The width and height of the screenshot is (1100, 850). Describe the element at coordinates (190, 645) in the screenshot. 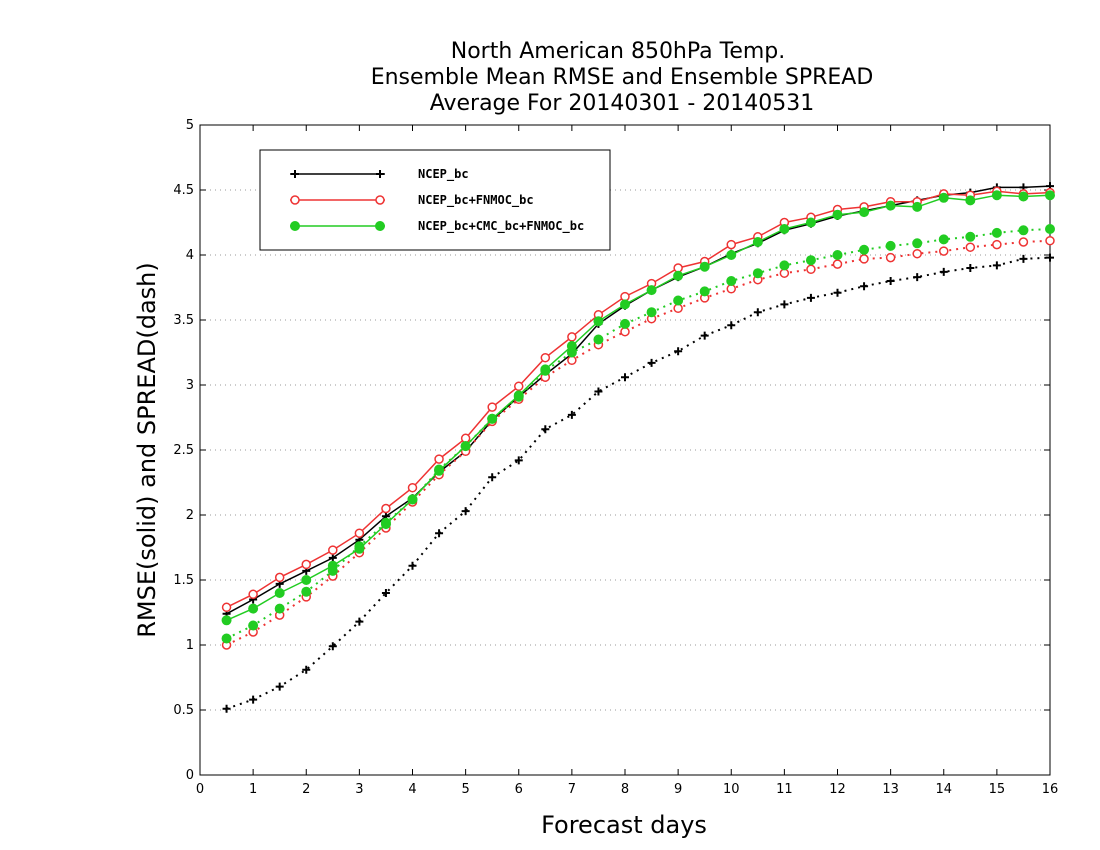

I see `ytick-label-2: 1` at that location.